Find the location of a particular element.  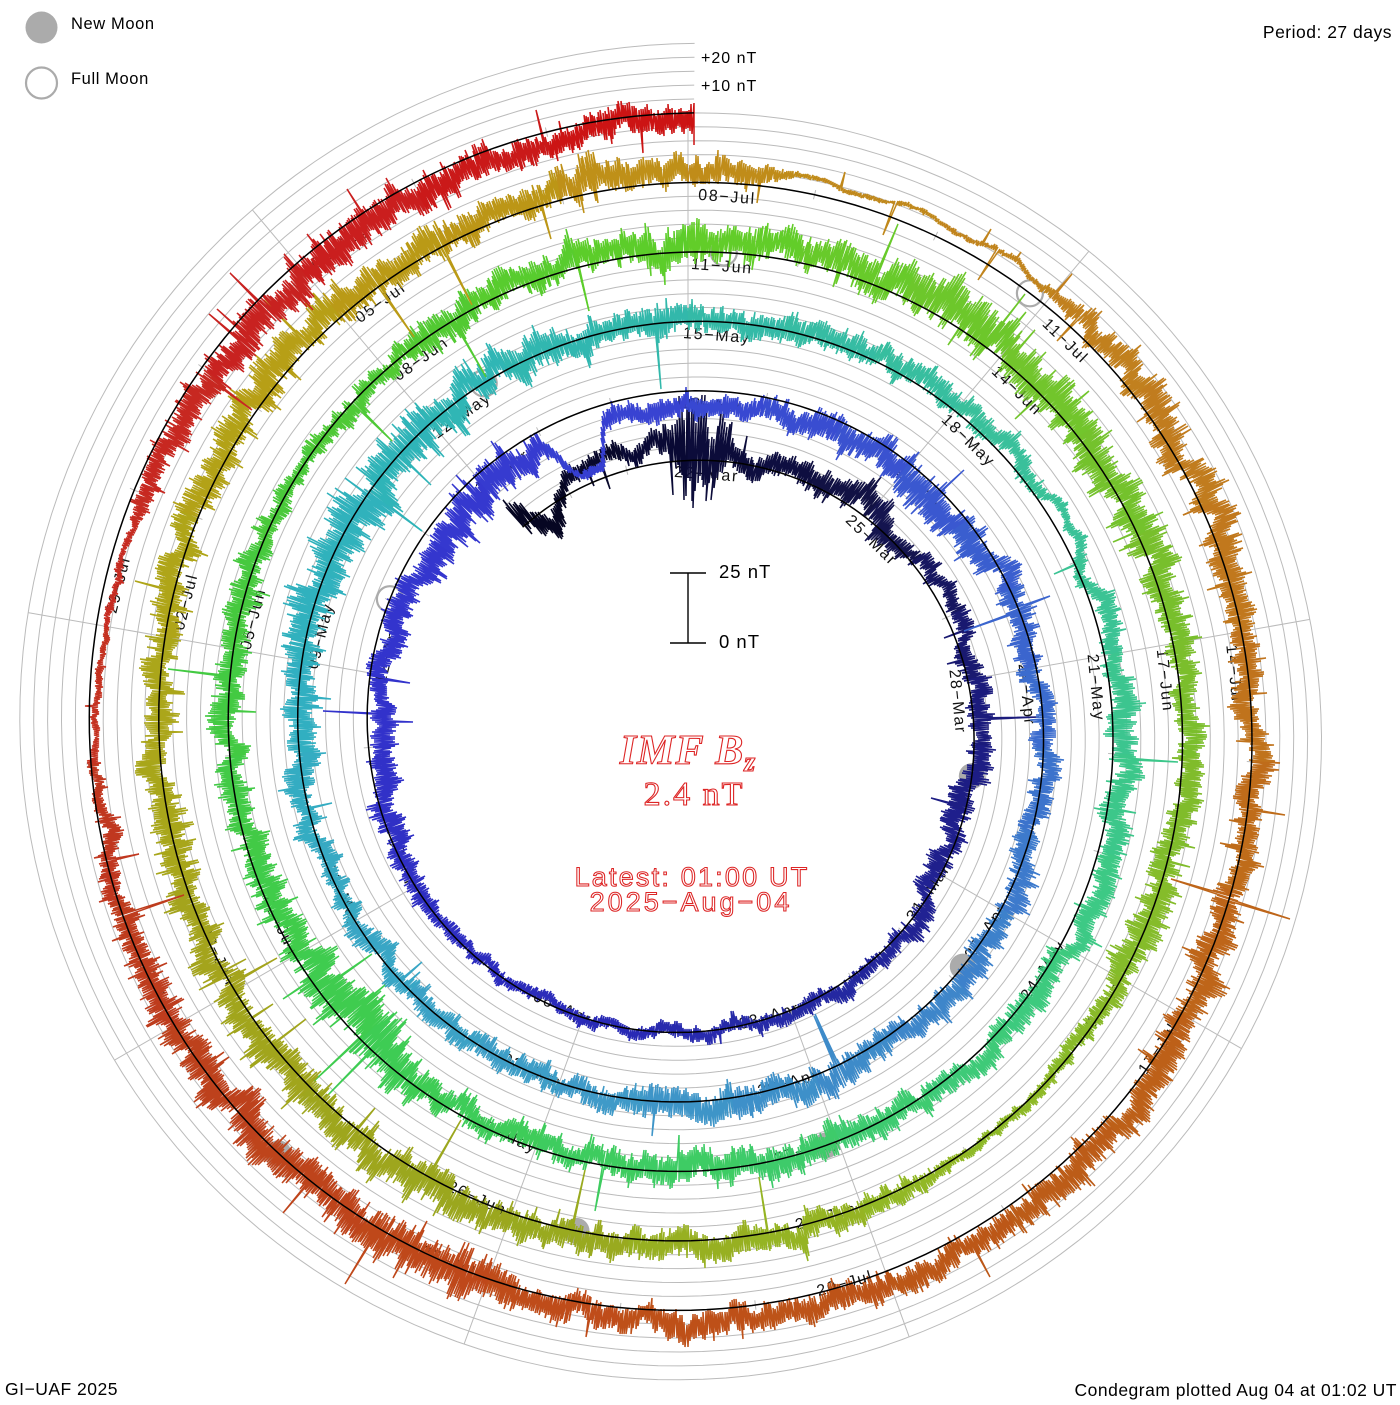

svg-text: 0 nT is located at coordinates (739, 641).